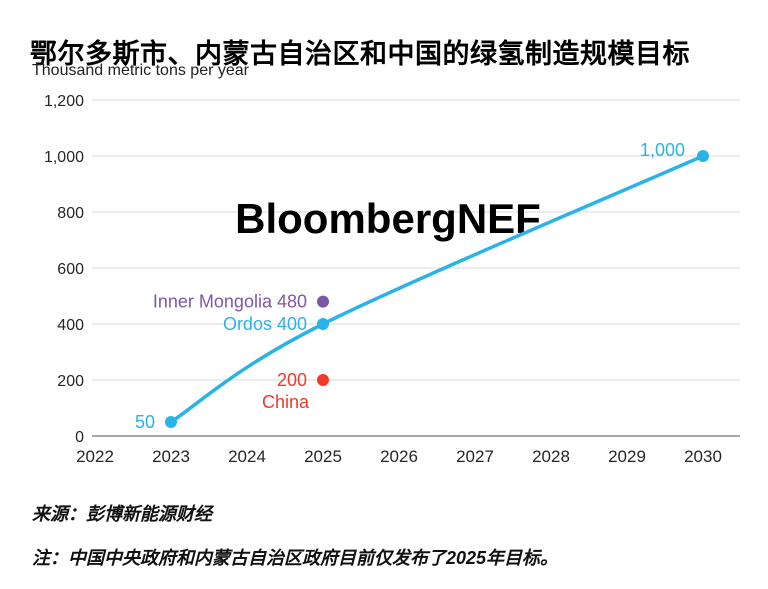 The height and width of the screenshot is (589, 768). What do you see at coordinates (286, 402) in the screenshot?
I see `annotation-label: China` at bounding box center [286, 402].